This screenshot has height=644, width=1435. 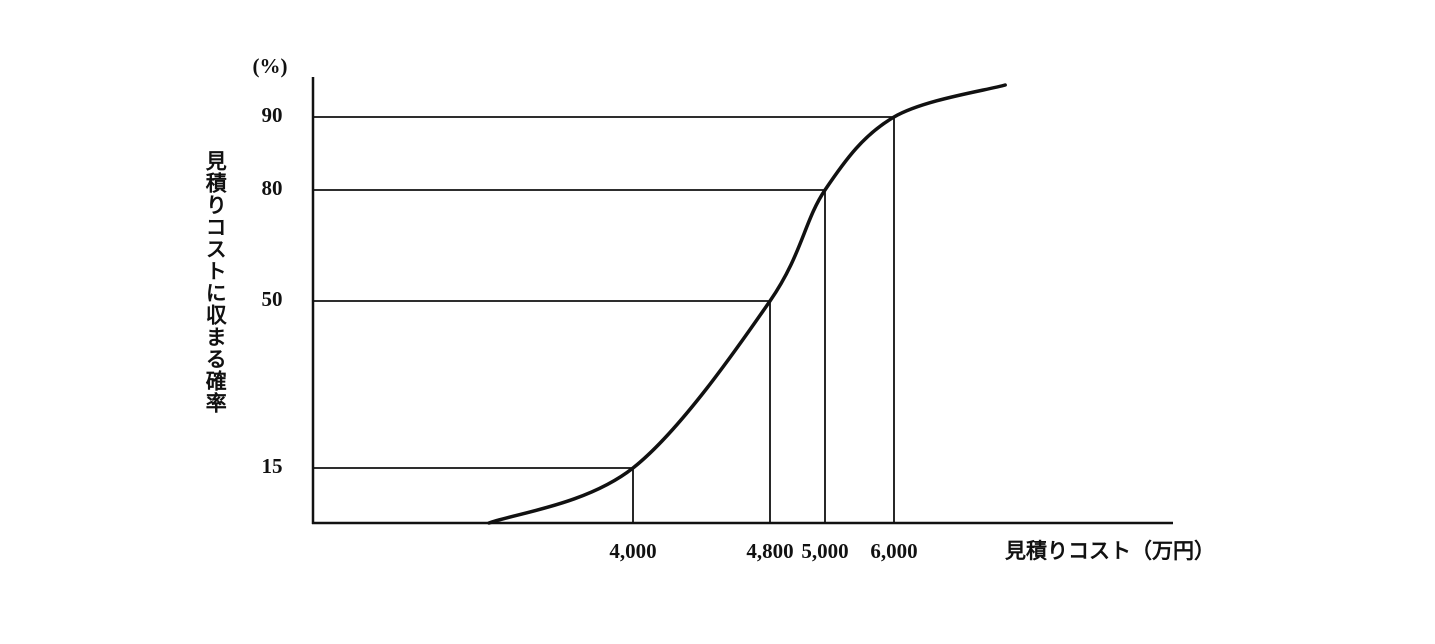 I want to click on x-axis-label: 見積りコスト（万円）, so click(x=1110, y=551).